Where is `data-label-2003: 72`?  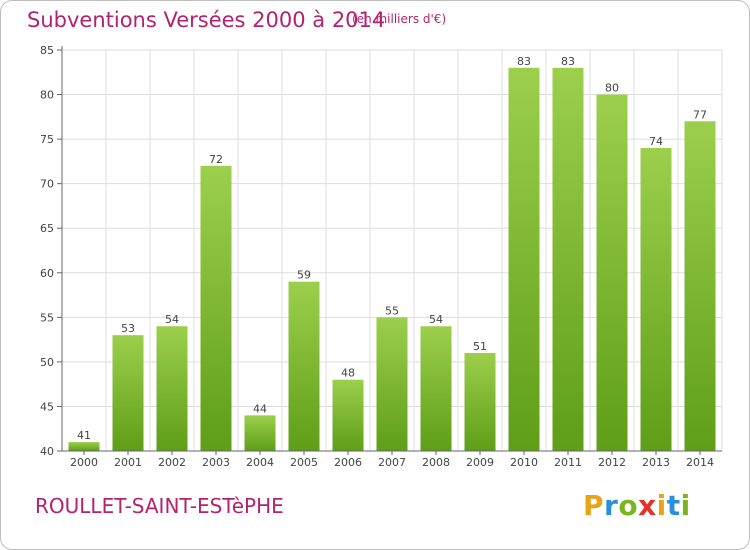 data-label-2003: 72 is located at coordinates (216, 159).